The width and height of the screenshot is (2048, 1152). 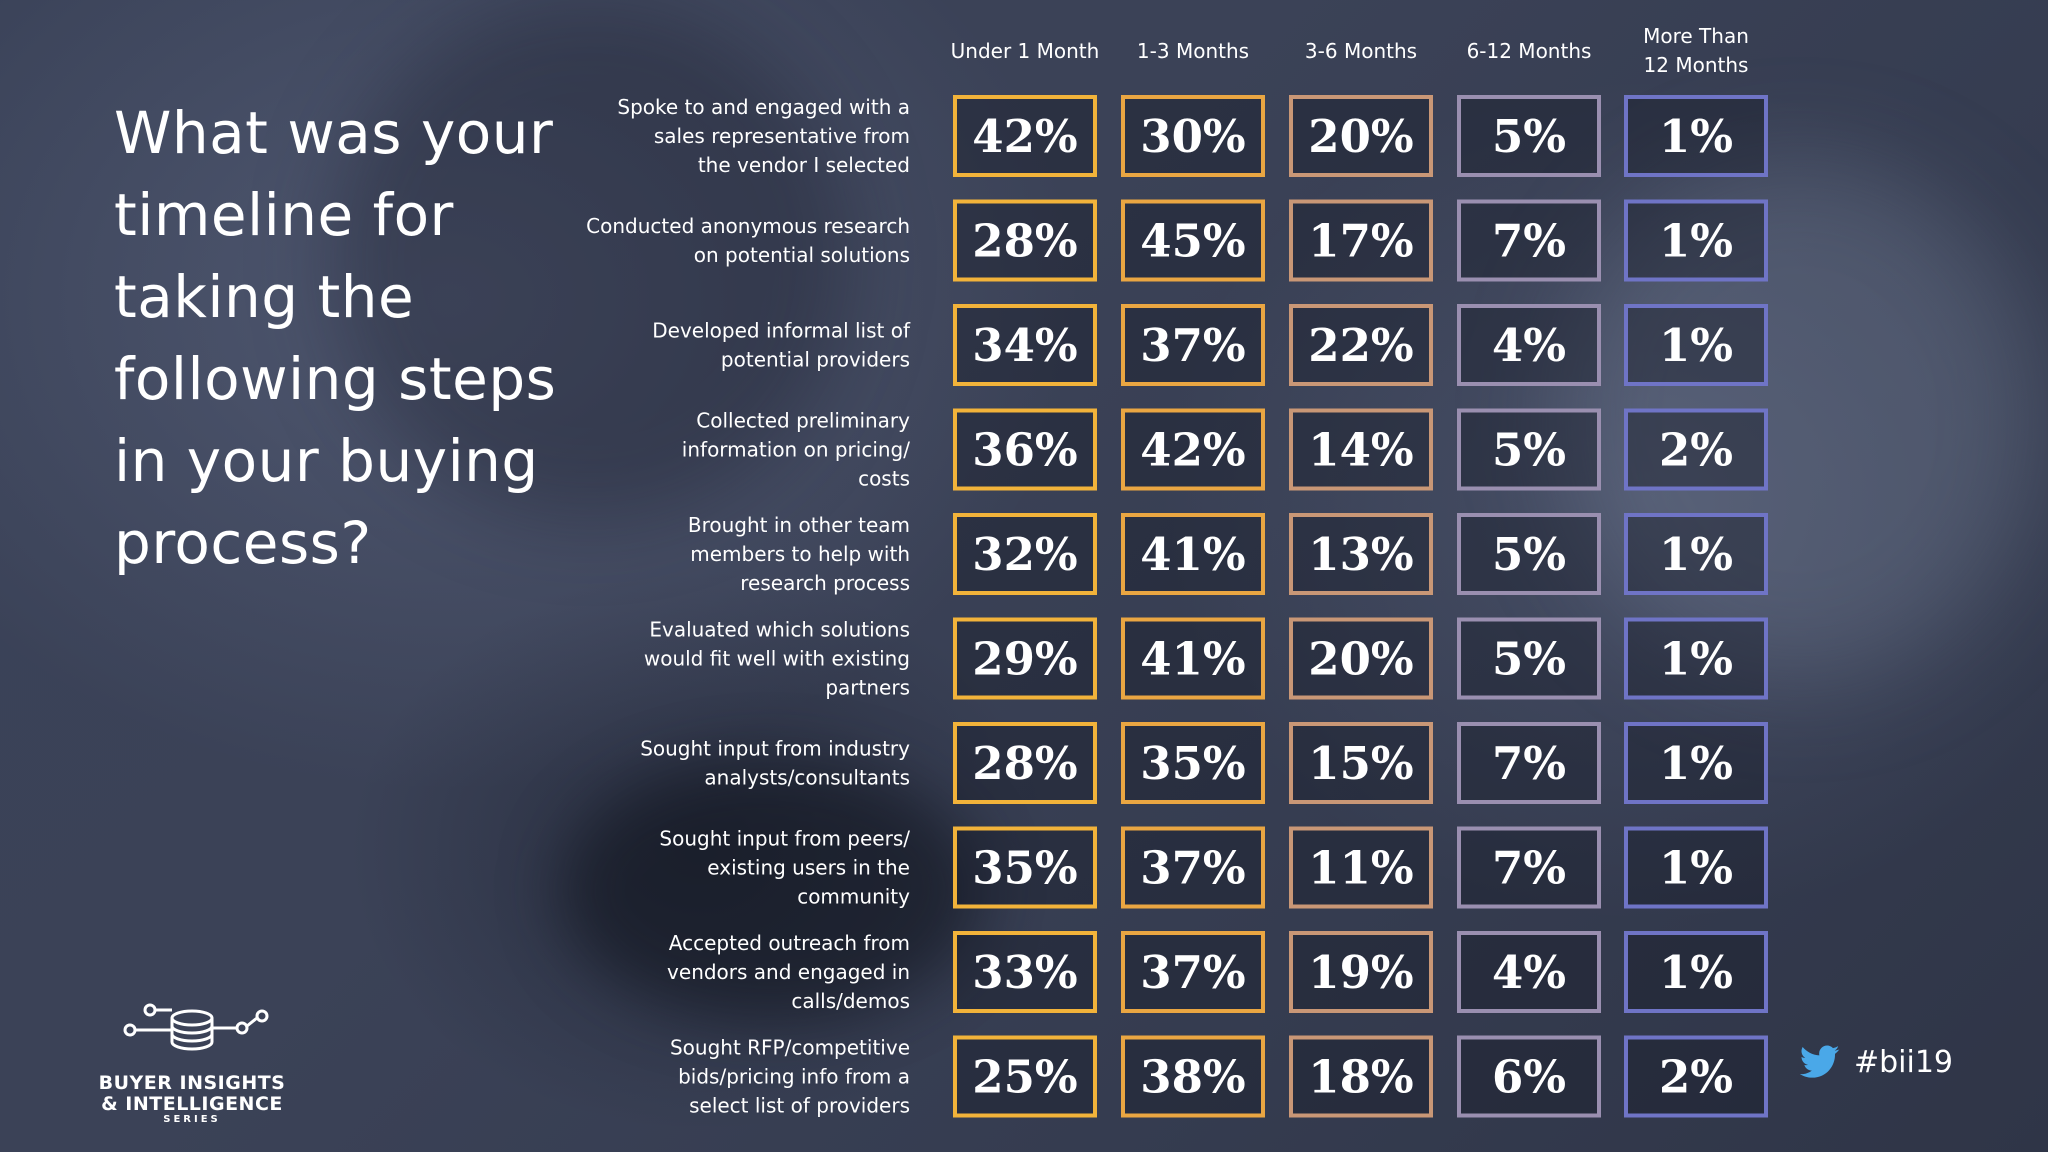 I want to click on column-header: More Than 12 Months, so click(x=1696, y=50).